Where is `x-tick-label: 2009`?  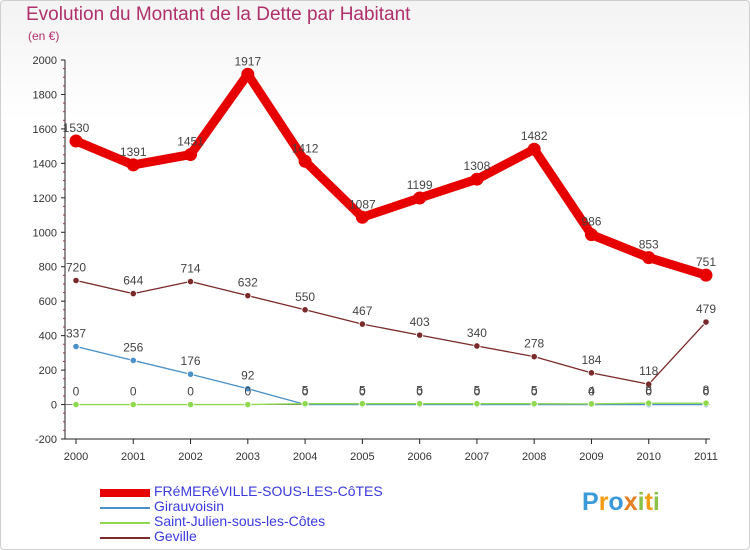
x-tick-label: 2009 is located at coordinates (591, 457).